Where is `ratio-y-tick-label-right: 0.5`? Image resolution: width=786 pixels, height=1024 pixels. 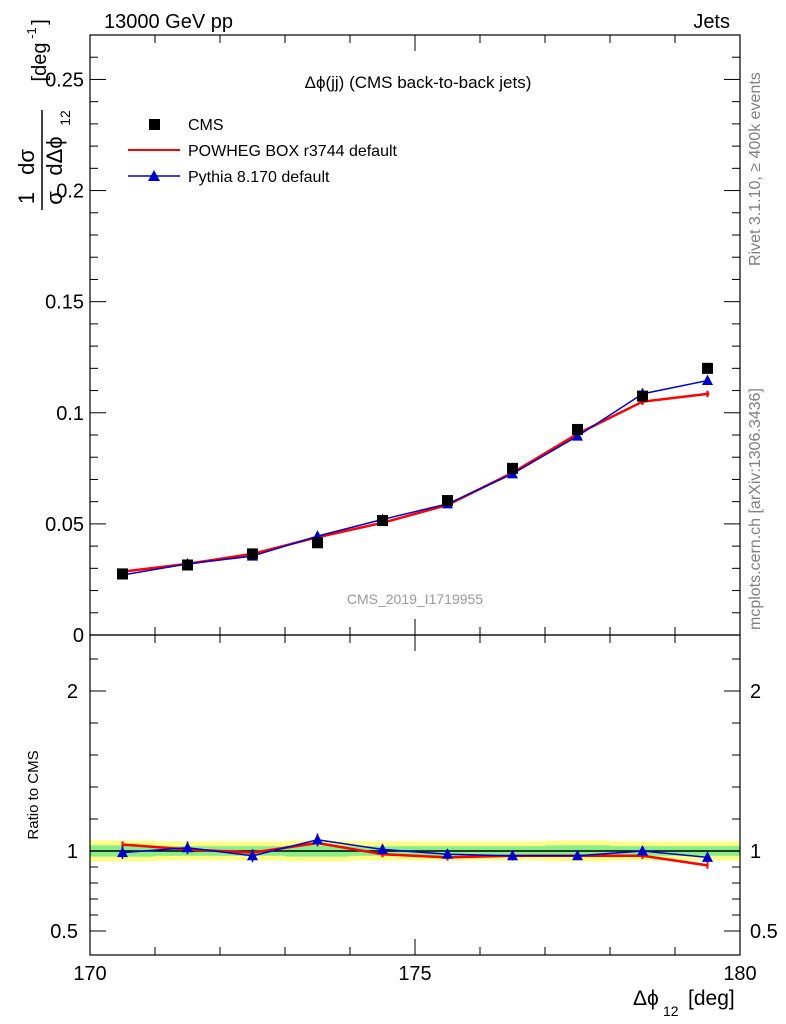
ratio-y-tick-label-right: 0.5 is located at coordinates (764, 932).